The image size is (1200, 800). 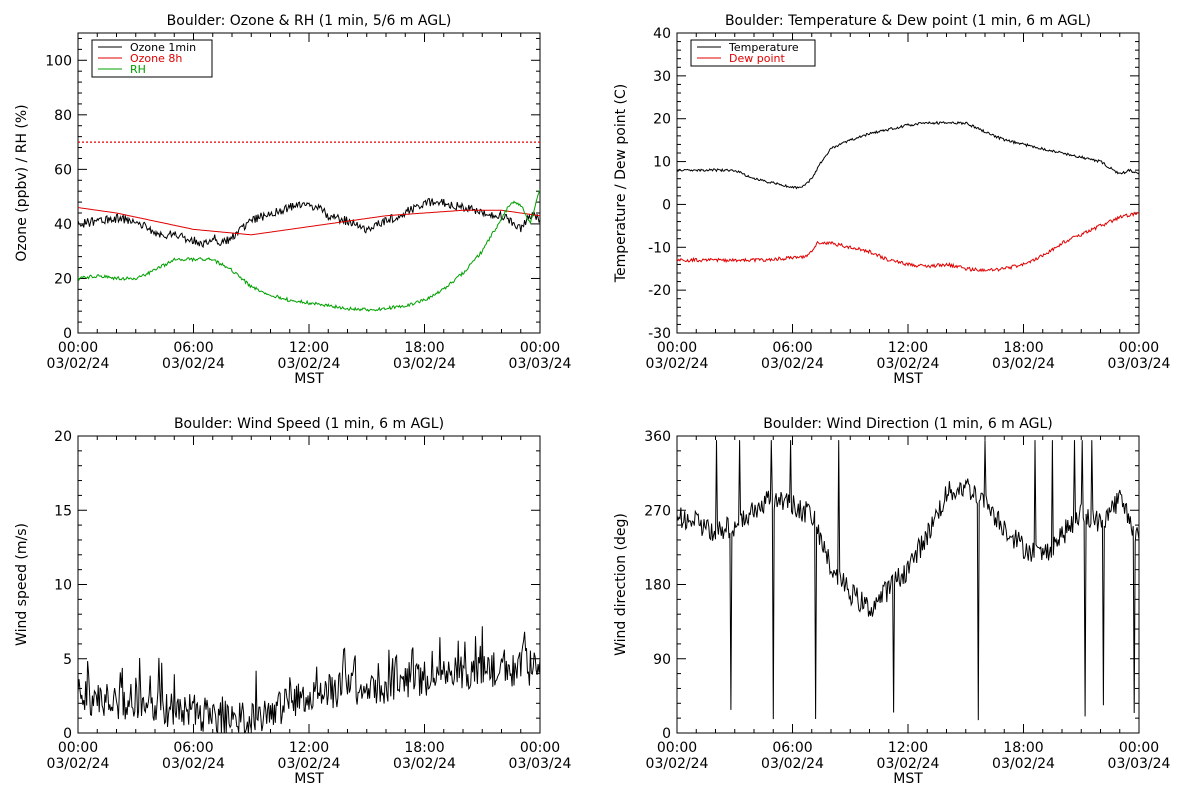 What do you see at coordinates (309, 21) in the screenshot?
I see `chart-title: Boulder: Ozone & RH (1 min, 5/6 m AGL)` at bounding box center [309, 21].